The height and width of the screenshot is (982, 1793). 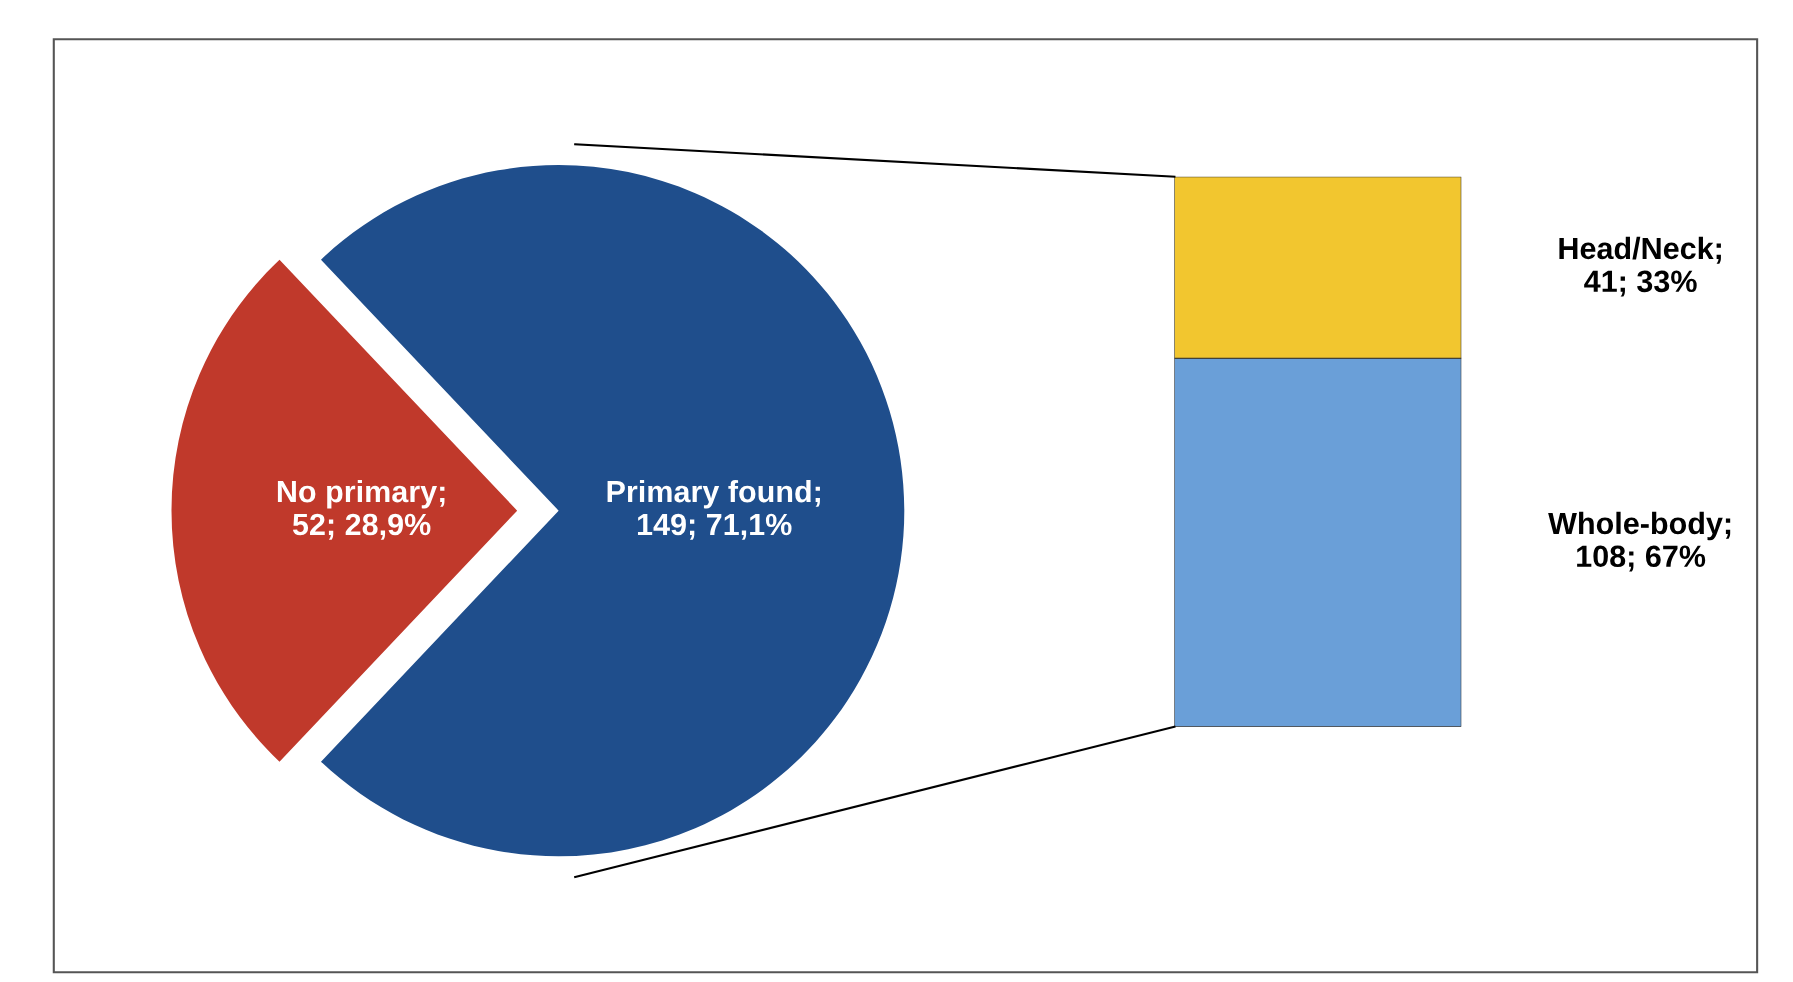 I want to click on slice-label: No primary; 52; 28,9%, so click(x=361, y=509).